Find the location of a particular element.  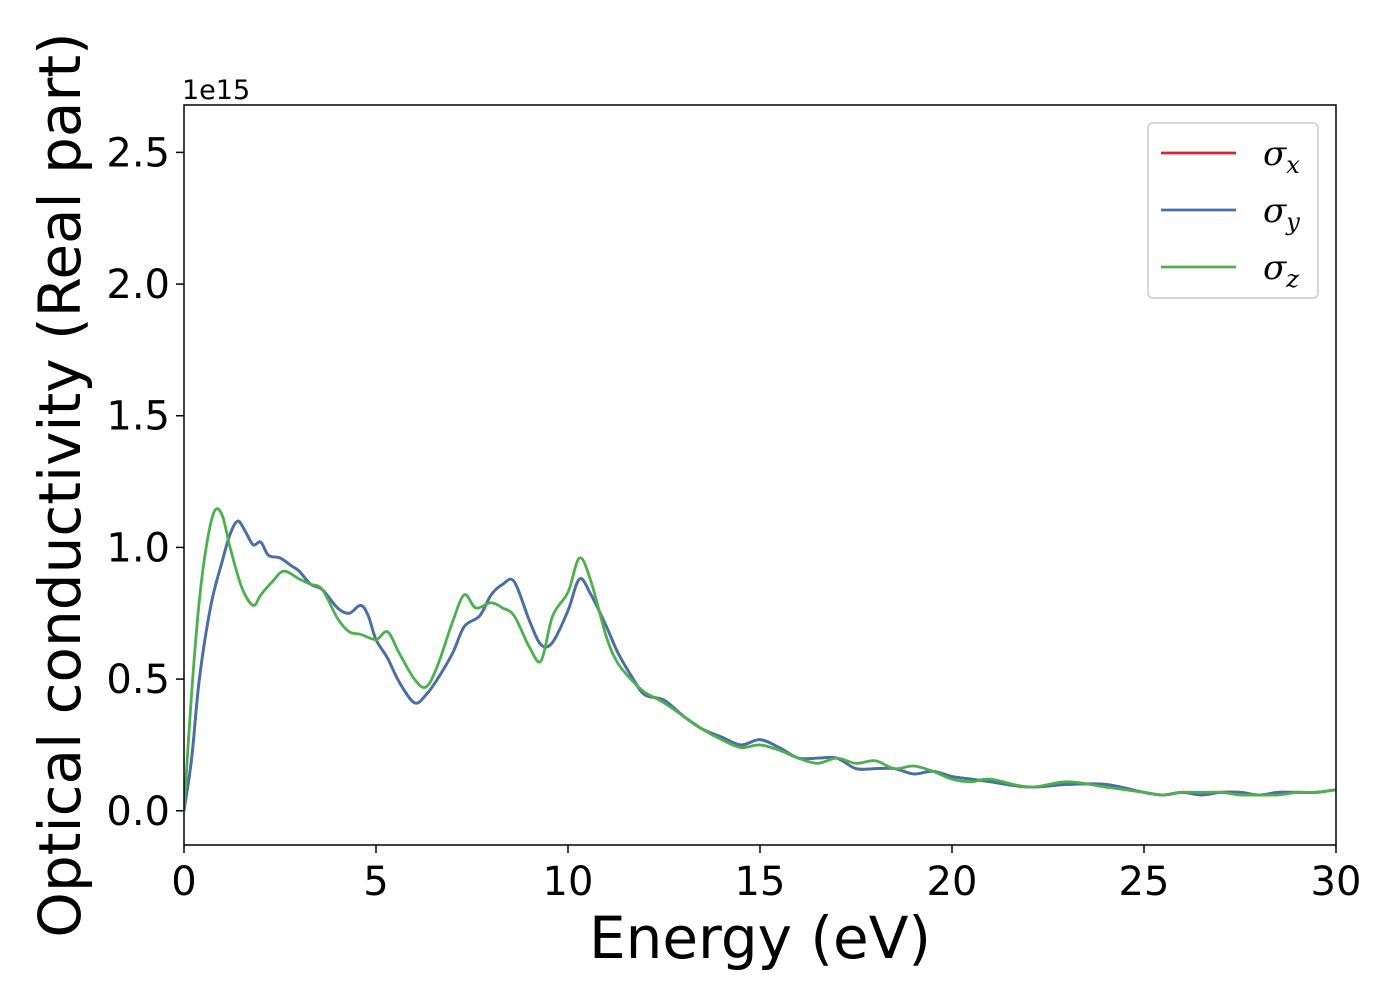

x-axis-ticks: 0 5 10 15 20 25 30 is located at coordinates (766, 875).